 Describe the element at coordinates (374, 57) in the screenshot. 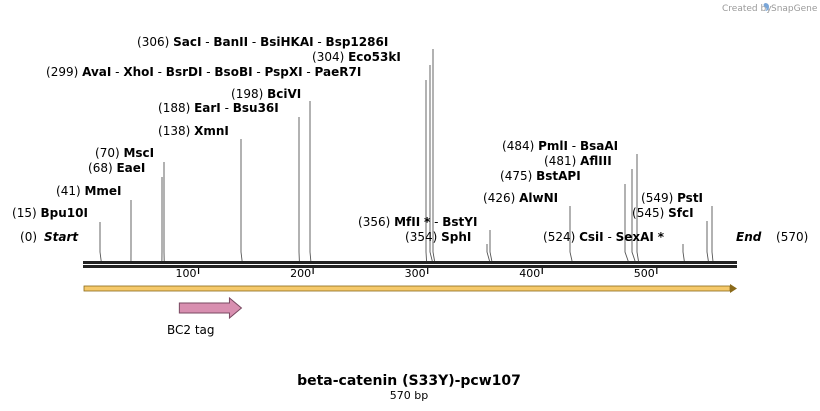

I see `enzyme-name: Eco53kI` at that location.